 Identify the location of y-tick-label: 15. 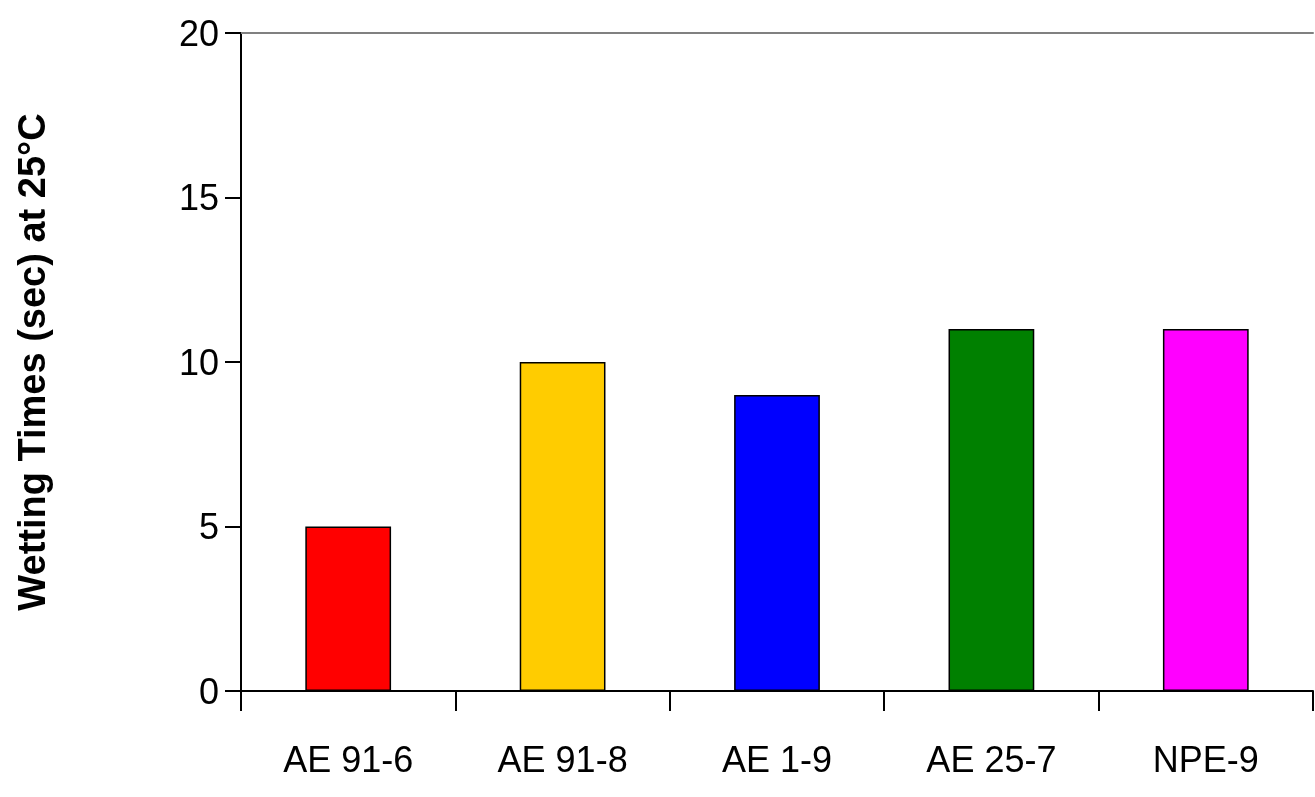
(198, 197).